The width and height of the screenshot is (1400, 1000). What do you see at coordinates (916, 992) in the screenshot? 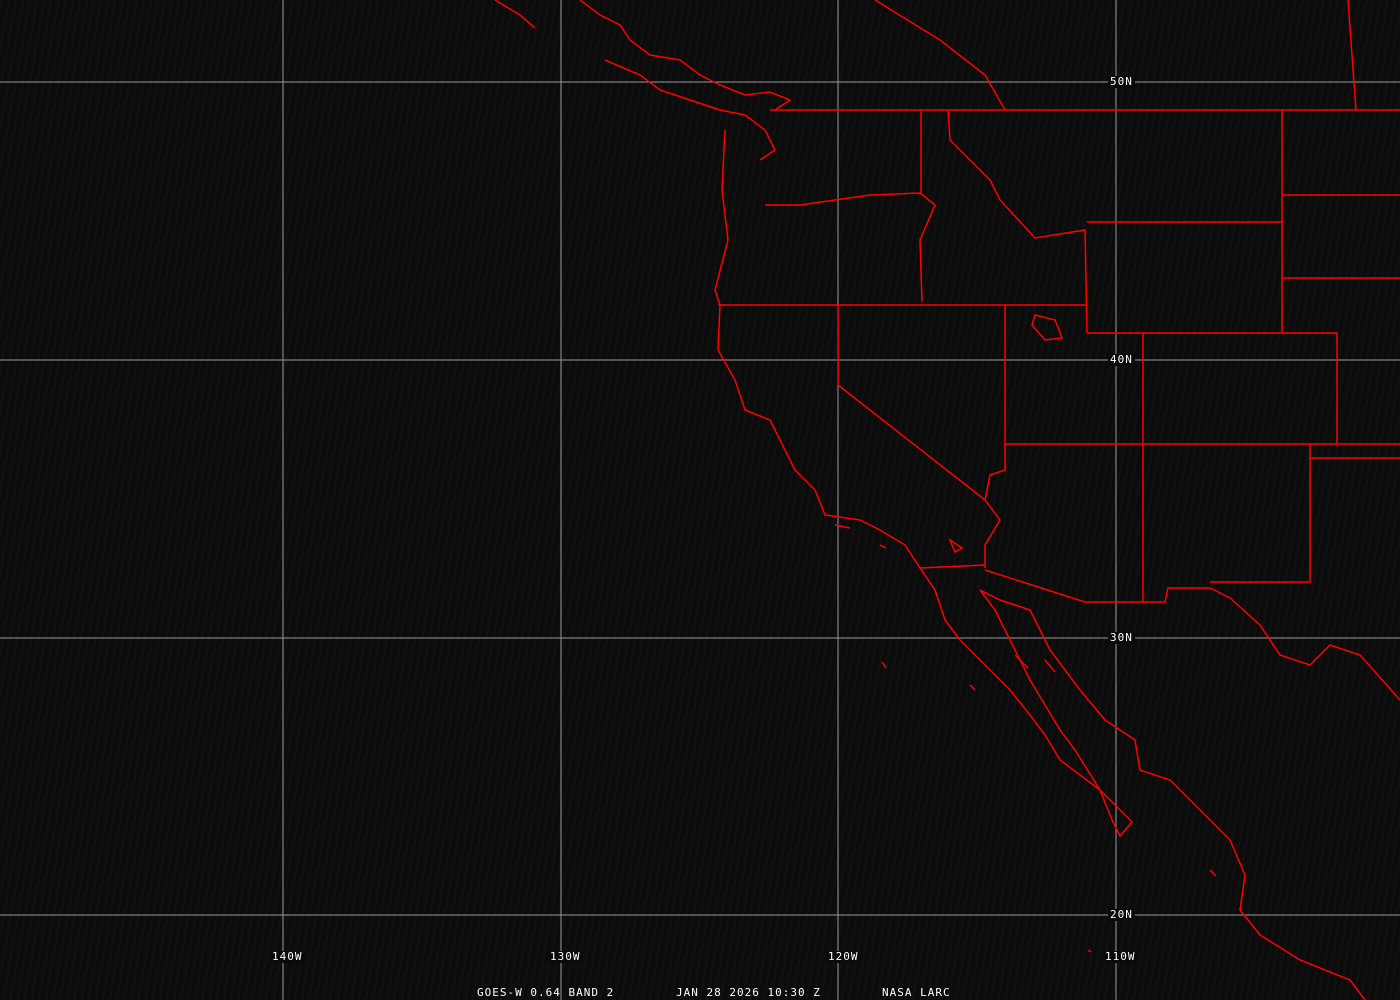
I see `source-credit: NASA LARC` at bounding box center [916, 992].